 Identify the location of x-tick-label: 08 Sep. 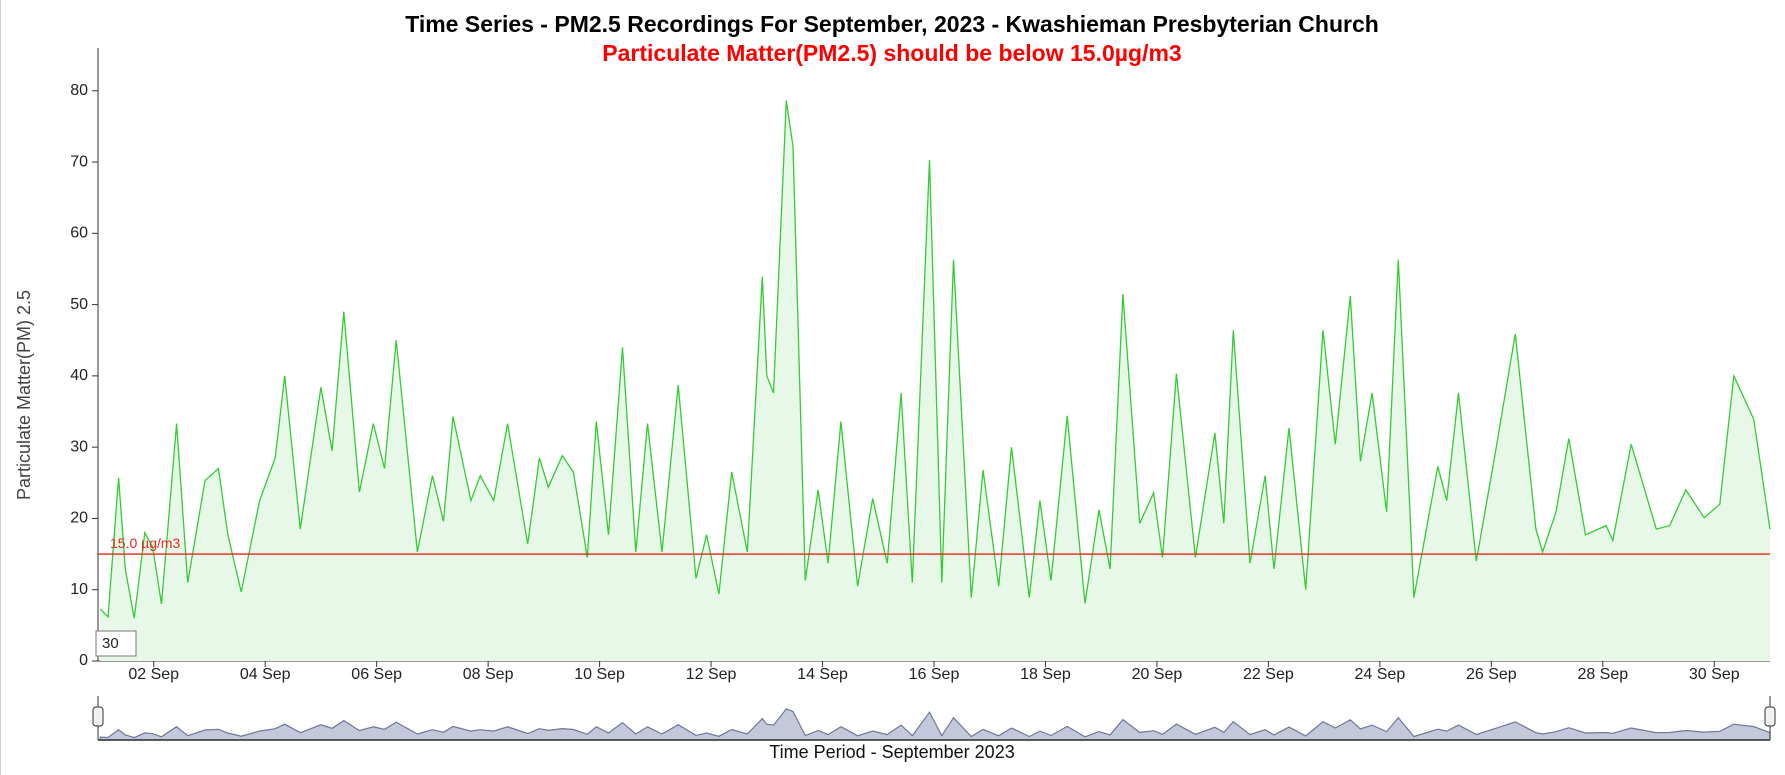
(488, 674).